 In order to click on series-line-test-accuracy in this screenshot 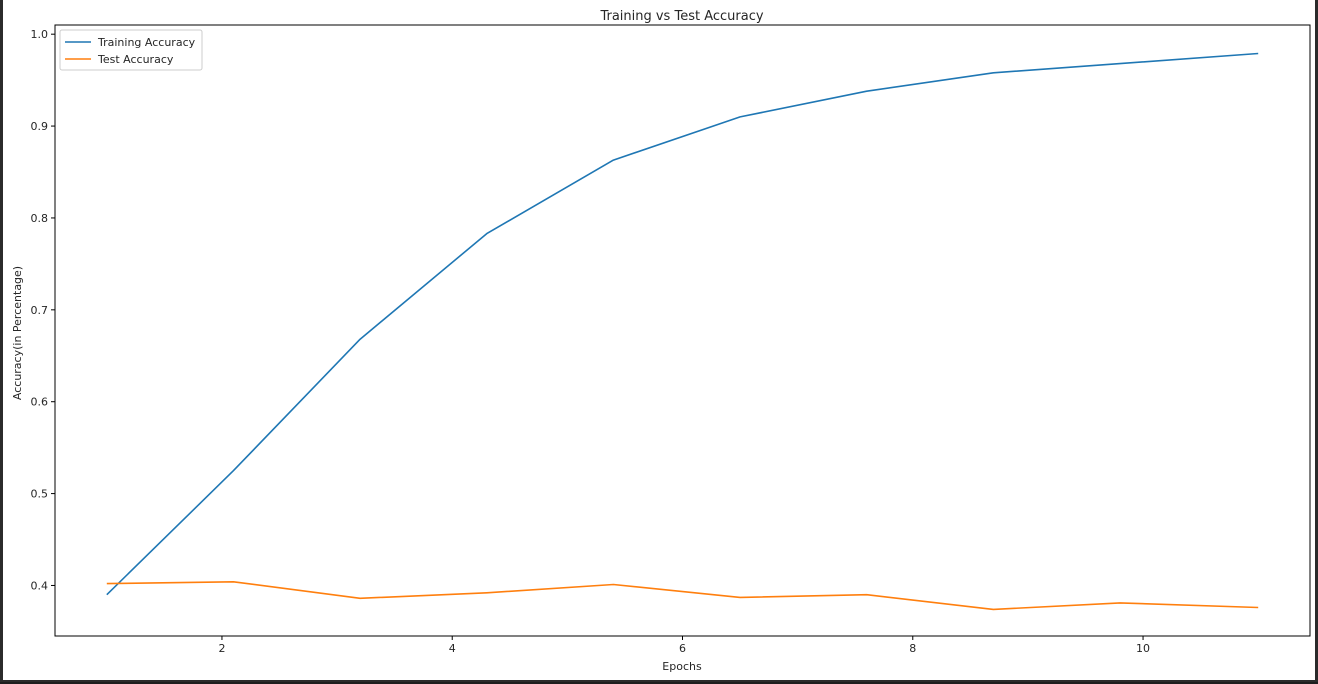, I will do `click(682, 595)`.